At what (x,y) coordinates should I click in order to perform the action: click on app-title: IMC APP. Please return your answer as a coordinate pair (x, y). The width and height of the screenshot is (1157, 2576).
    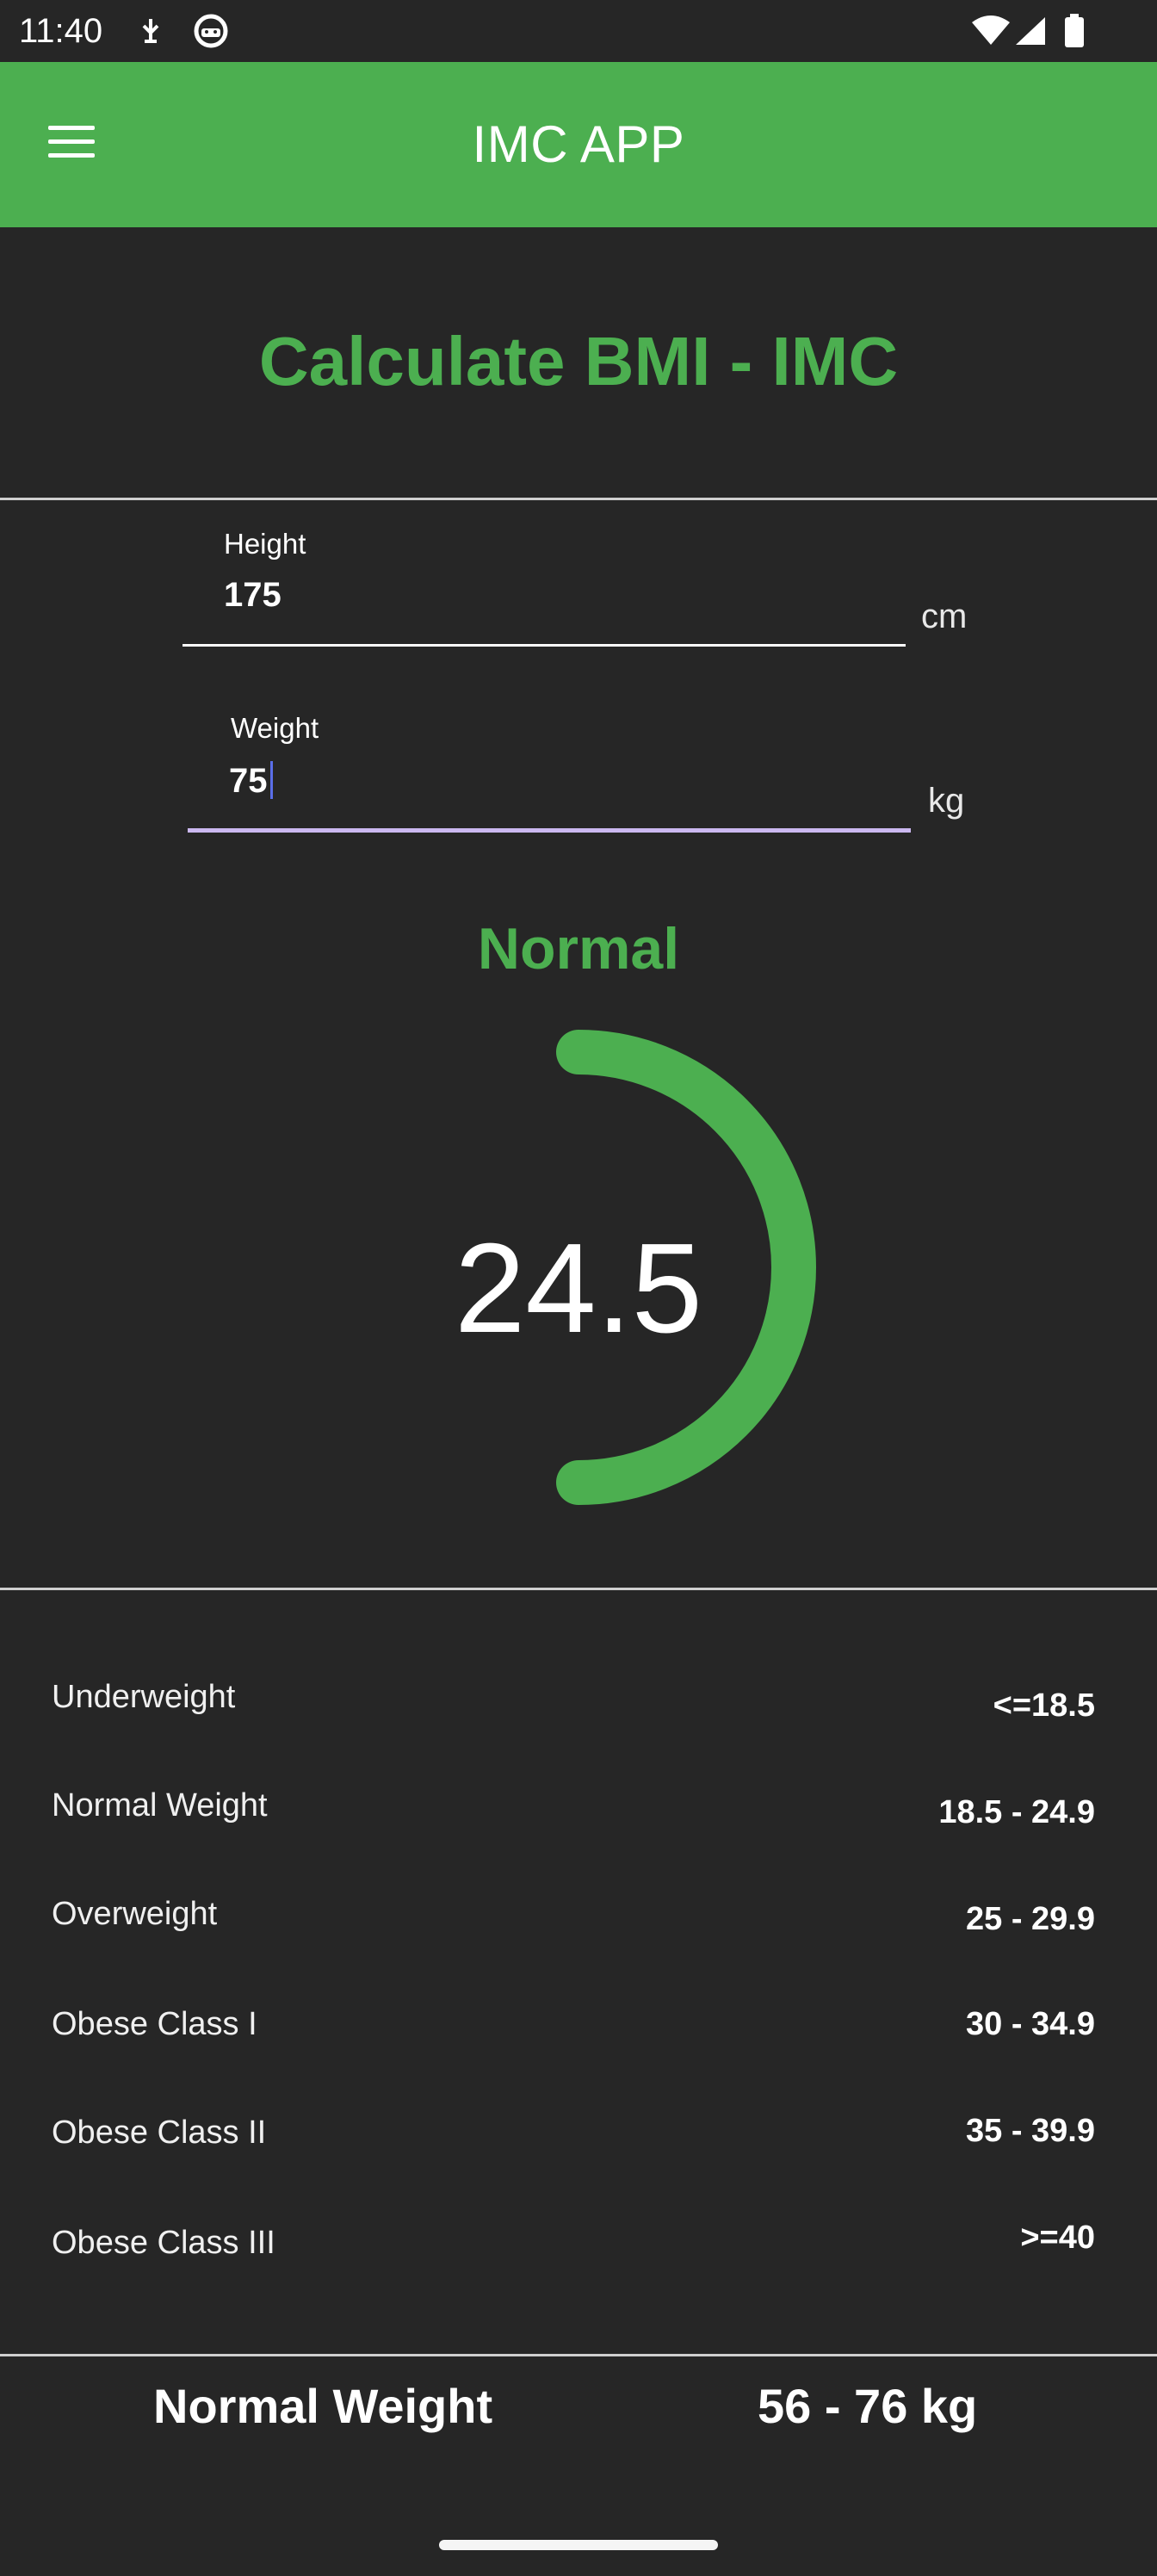
    Looking at the image, I should click on (579, 144).